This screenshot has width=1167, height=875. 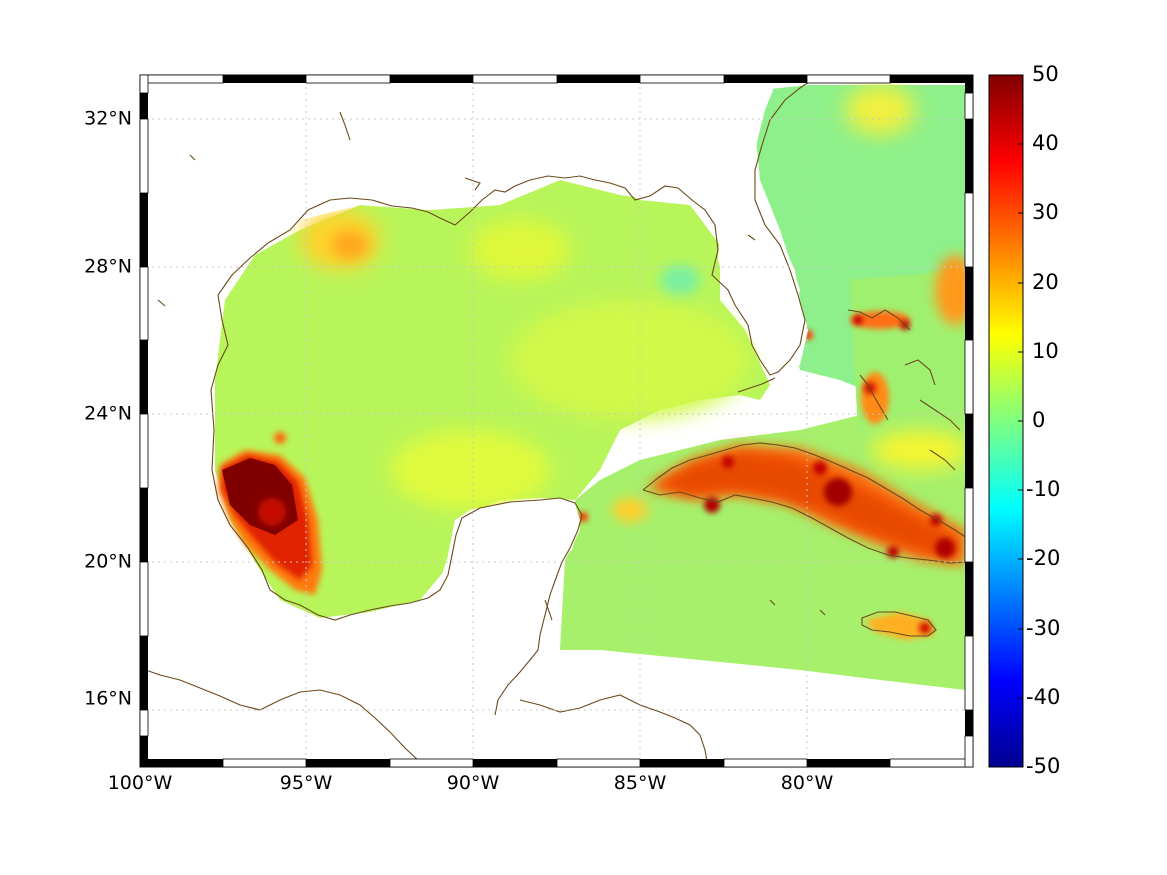 What do you see at coordinates (1043, 766) in the screenshot?
I see `colorbar-tick-label: -50` at bounding box center [1043, 766].